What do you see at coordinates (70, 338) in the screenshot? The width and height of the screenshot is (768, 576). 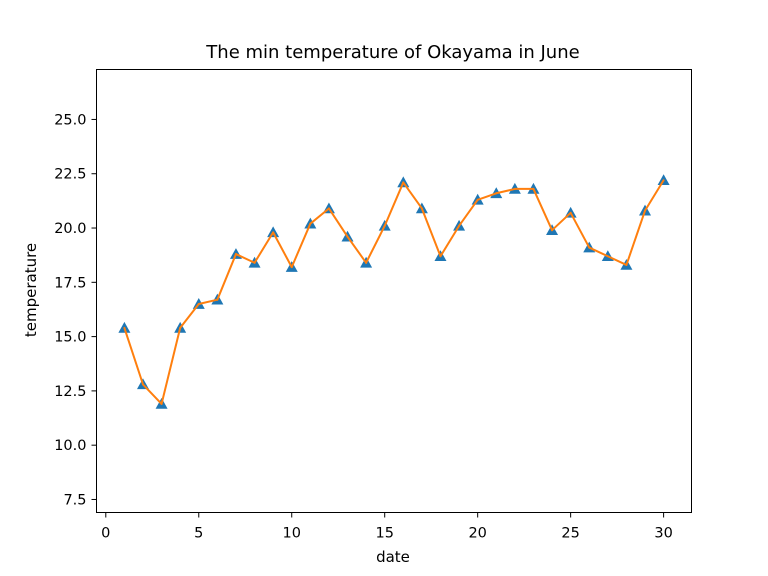 I see `y-tick-label: 15.0` at bounding box center [70, 338].